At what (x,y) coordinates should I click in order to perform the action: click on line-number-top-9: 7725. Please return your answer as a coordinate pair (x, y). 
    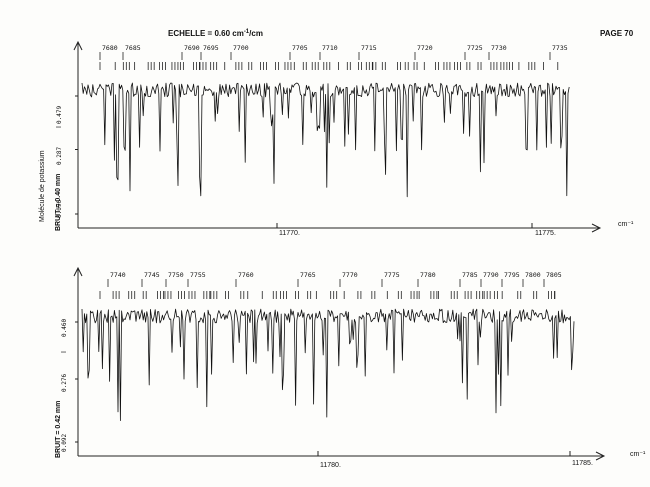
    Looking at the image, I should click on (475, 48).